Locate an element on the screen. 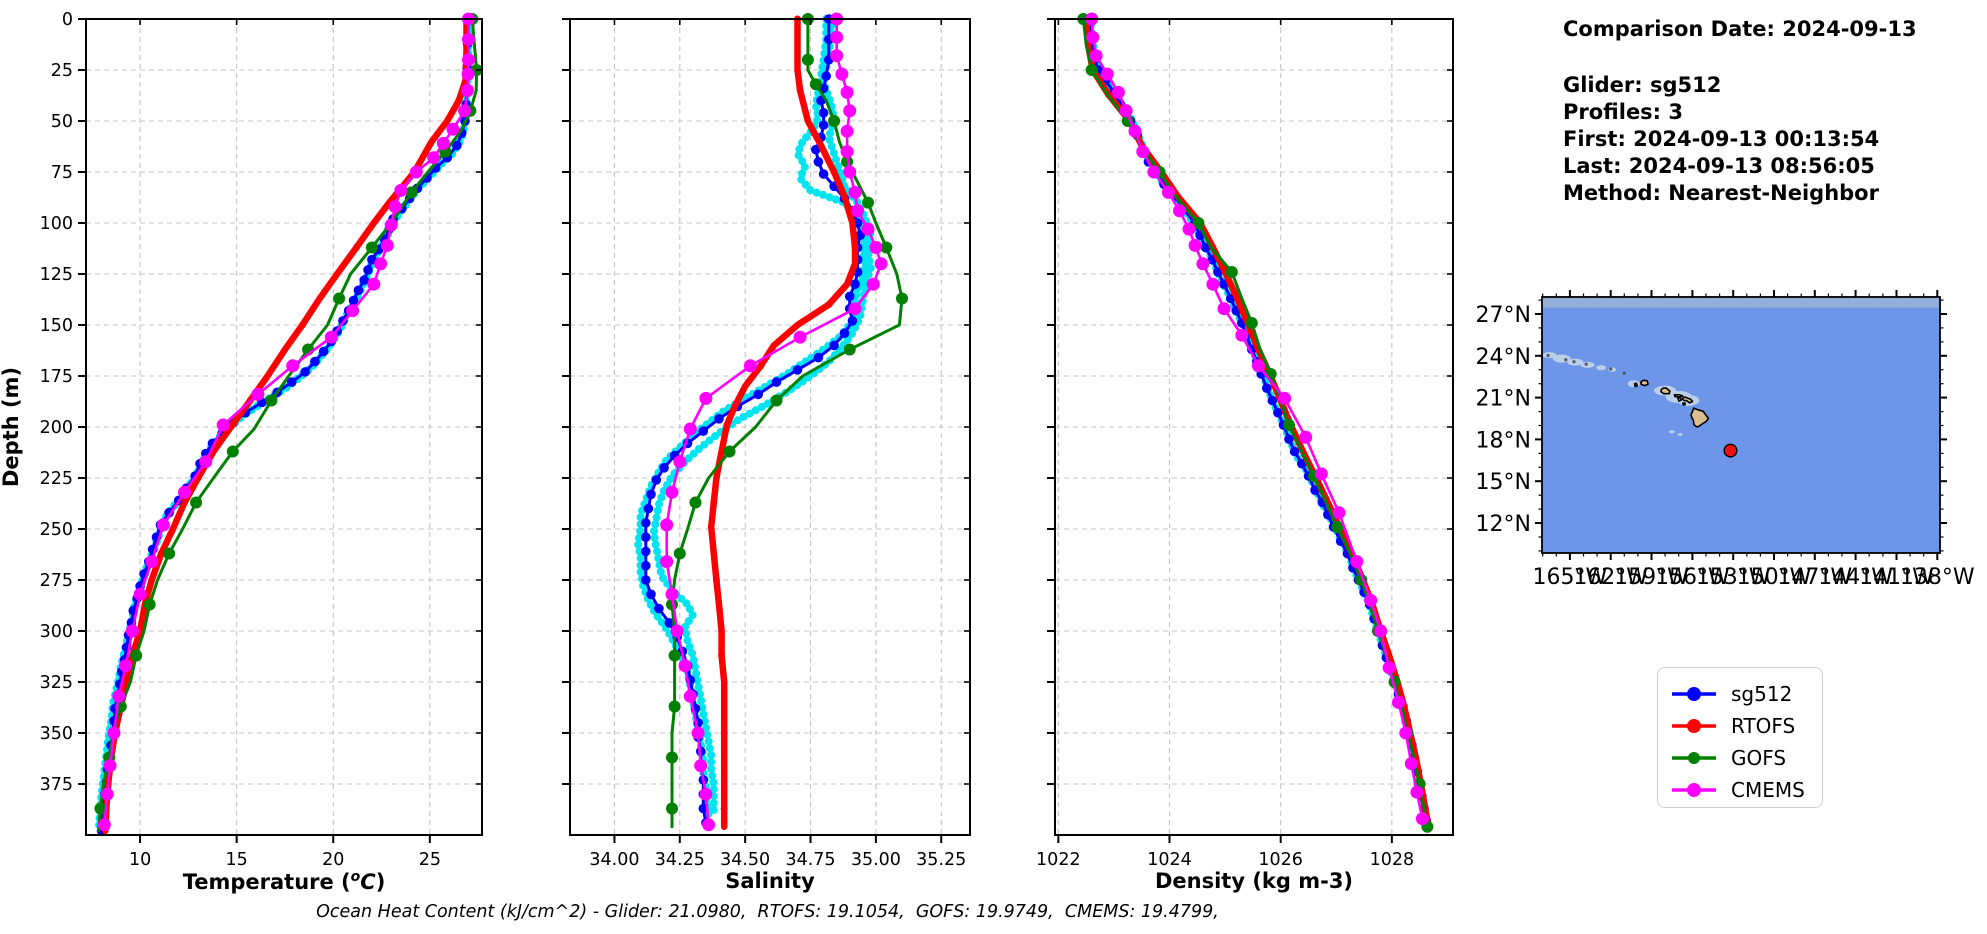  depth-tick-label: 125 is located at coordinates (56, 275).